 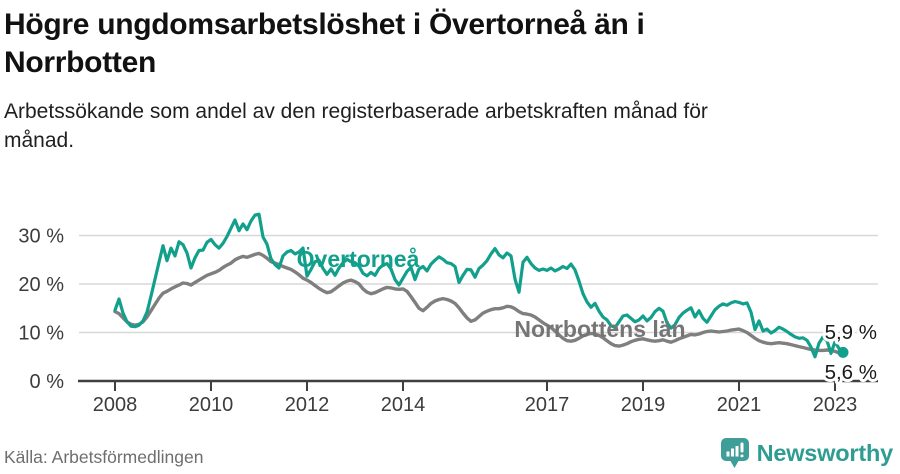 What do you see at coordinates (47, 382) in the screenshot?
I see `y-tick-label: 0 %` at bounding box center [47, 382].